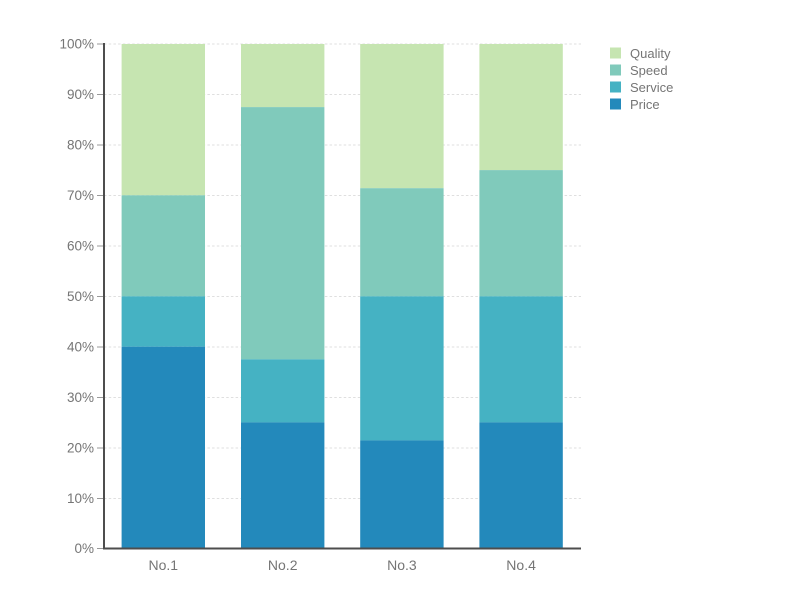  What do you see at coordinates (650, 53) in the screenshot?
I see `svg-text: Quality` at bounding box center [650, 53].